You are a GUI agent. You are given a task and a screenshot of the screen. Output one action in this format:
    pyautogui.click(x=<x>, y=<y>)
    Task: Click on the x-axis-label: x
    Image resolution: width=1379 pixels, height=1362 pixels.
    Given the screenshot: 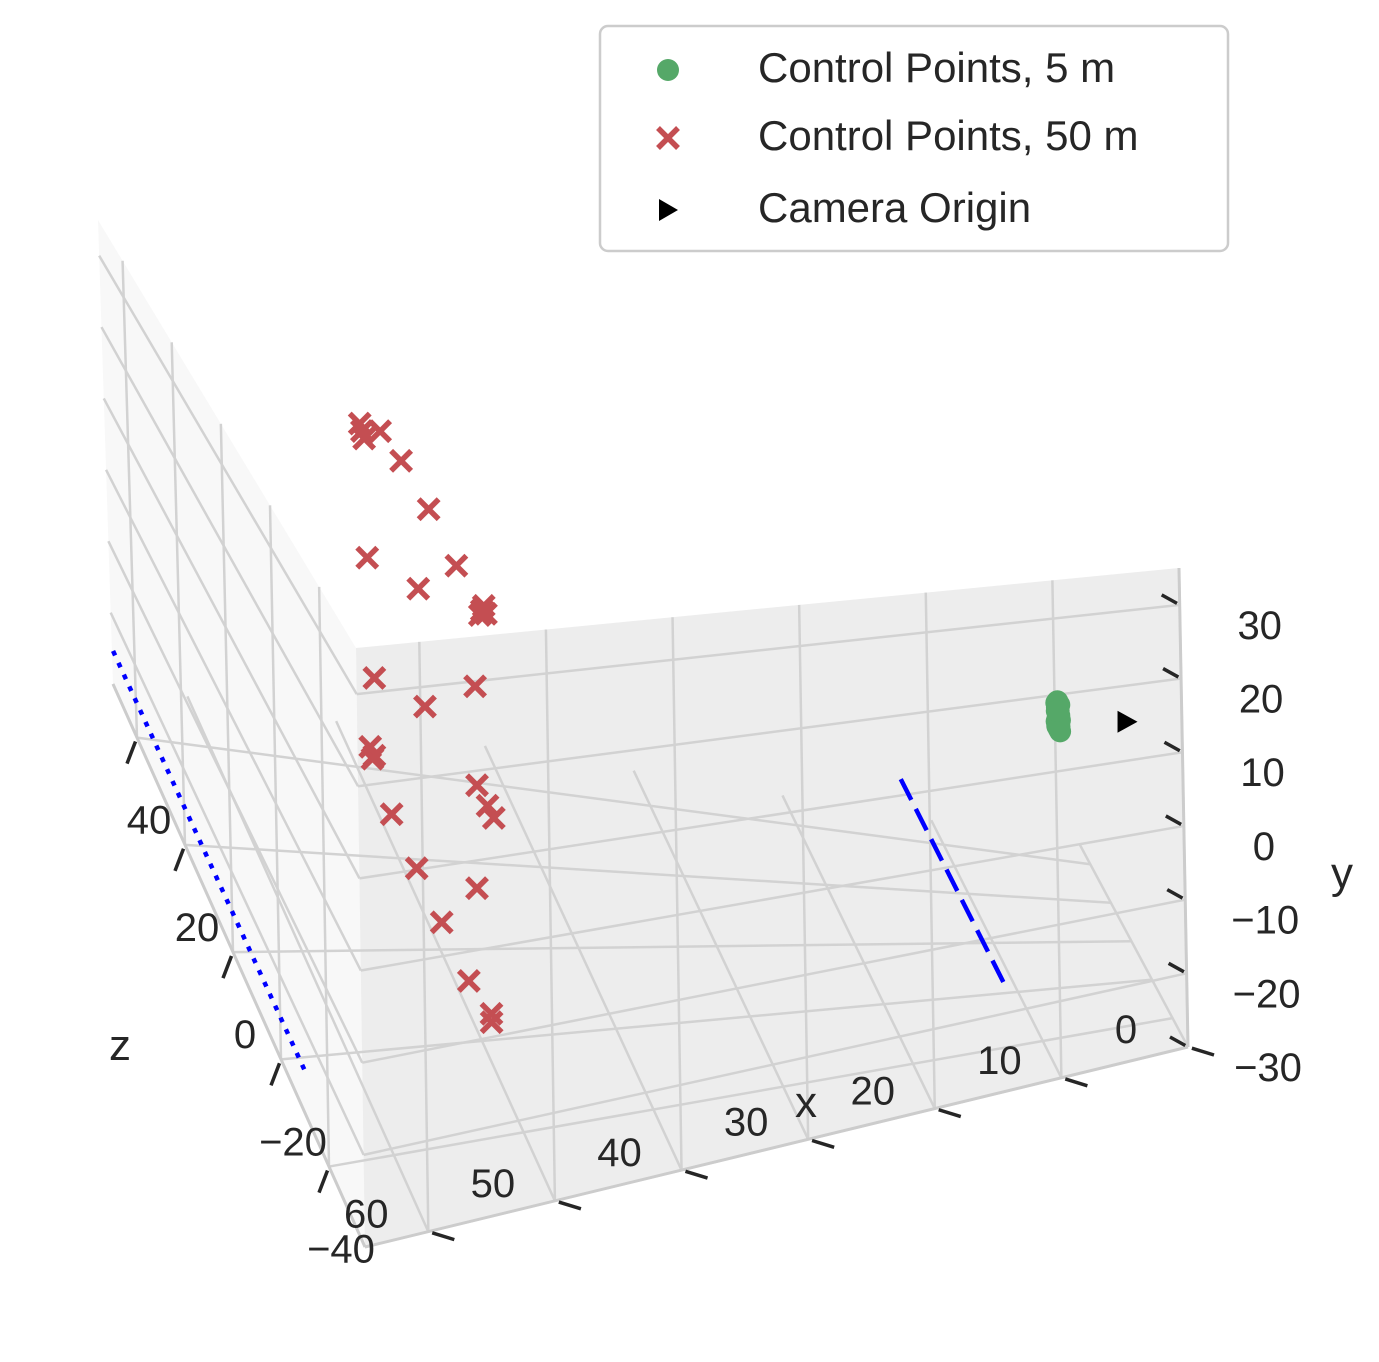 What is the action you would take?
    pyautogui.click(x=806, y=1102)
    